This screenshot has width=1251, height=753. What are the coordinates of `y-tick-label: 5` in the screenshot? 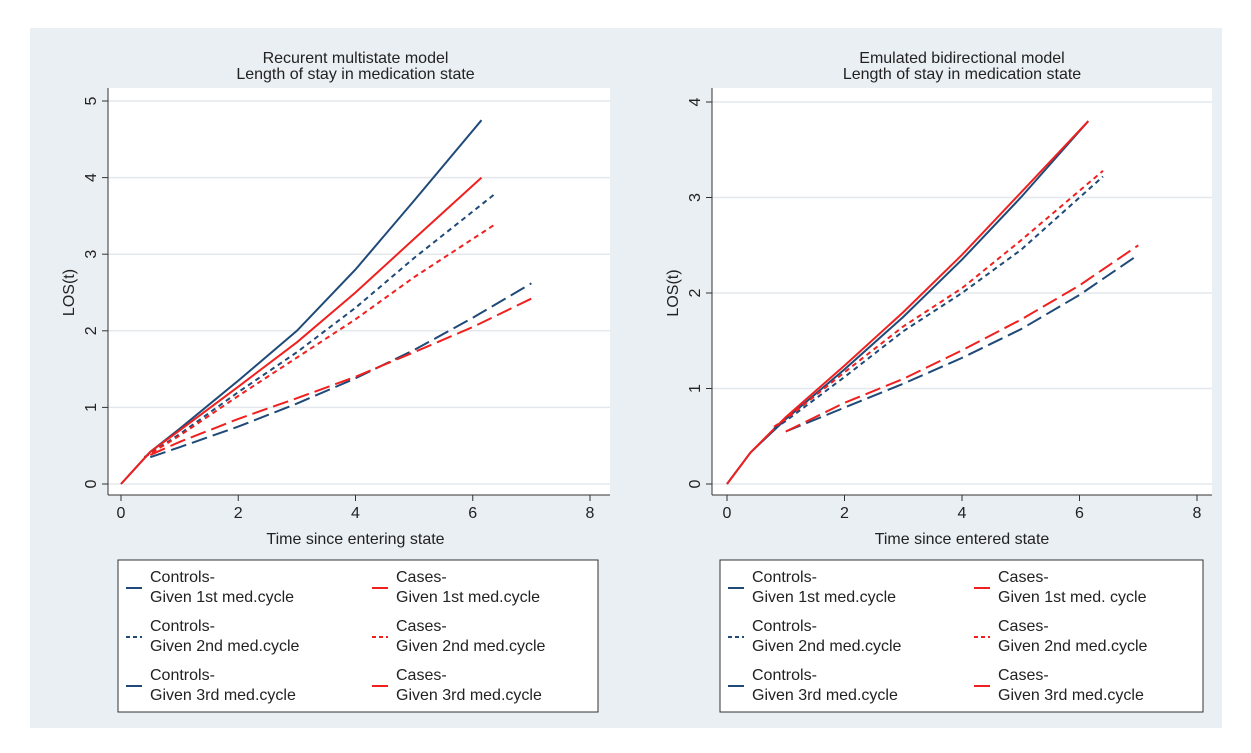 It's located at (91, 100).